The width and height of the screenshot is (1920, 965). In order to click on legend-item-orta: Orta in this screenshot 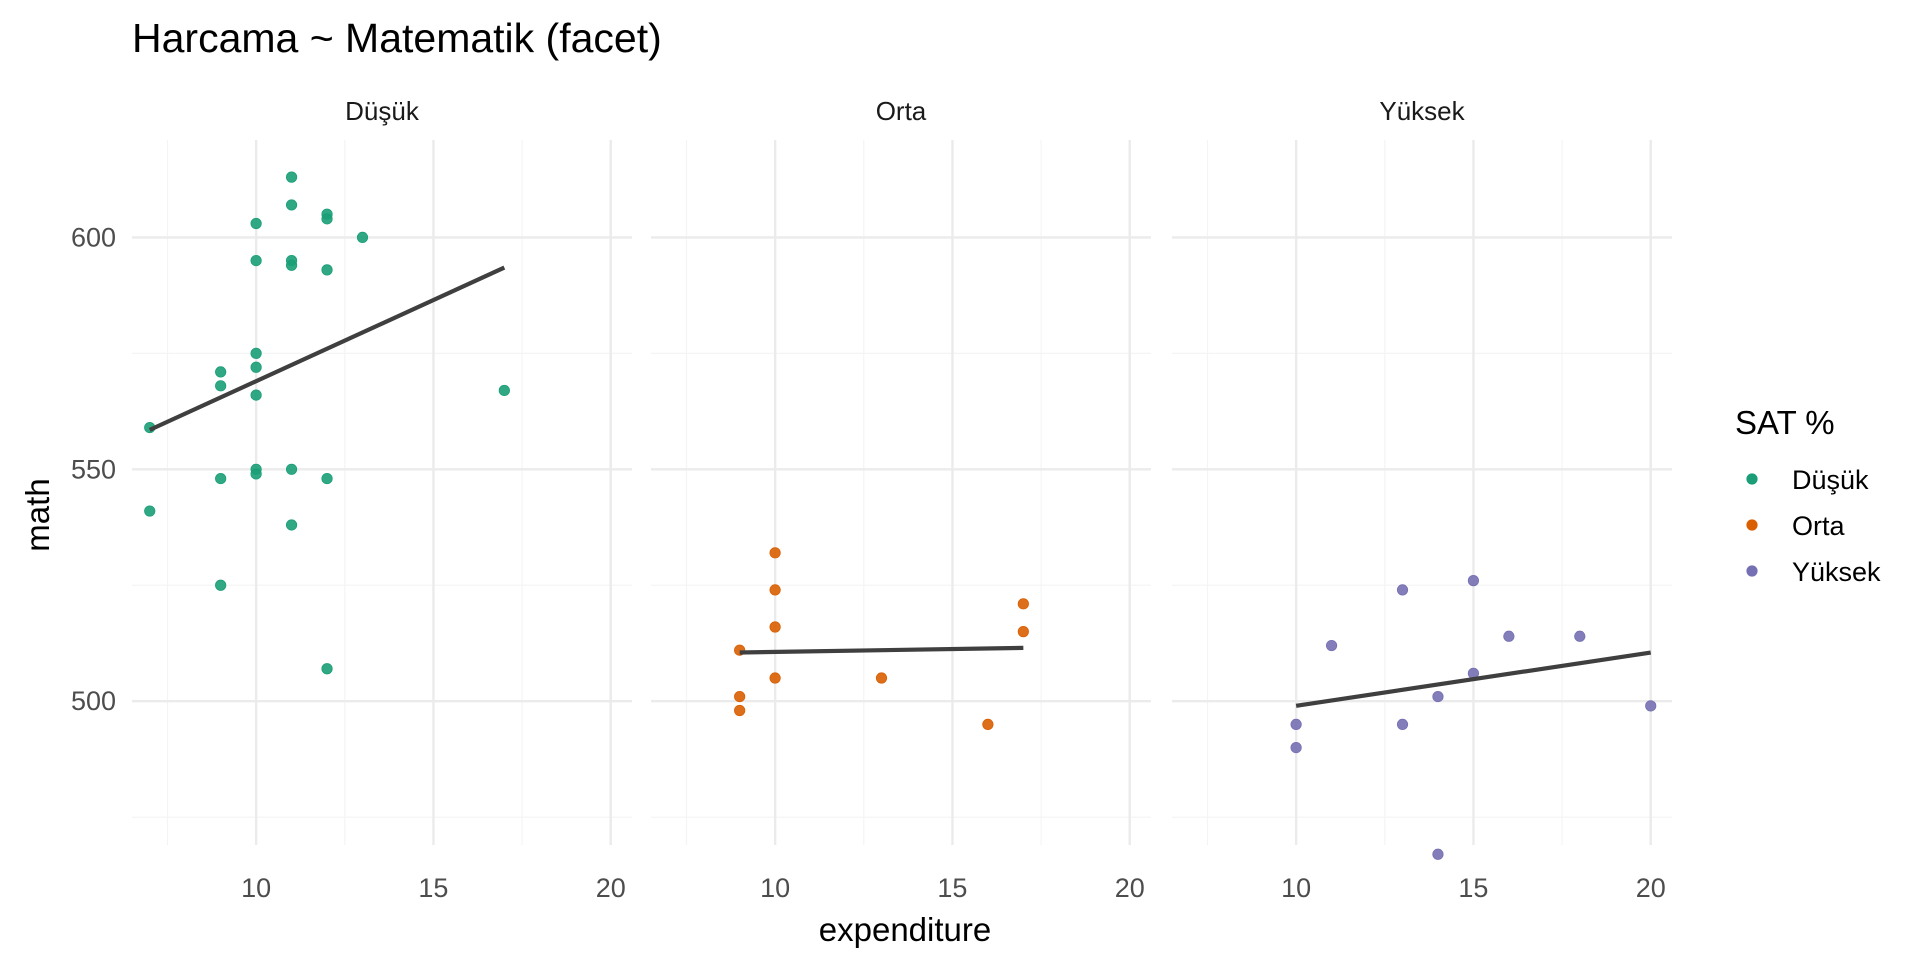, I will do `click(1795, 526)`.